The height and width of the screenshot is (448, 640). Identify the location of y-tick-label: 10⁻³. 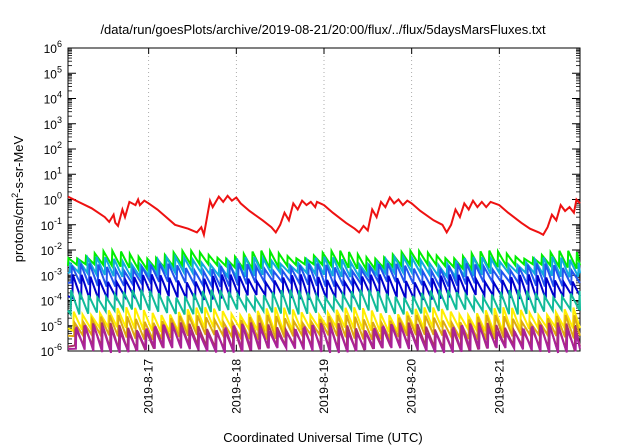
(51, 274).